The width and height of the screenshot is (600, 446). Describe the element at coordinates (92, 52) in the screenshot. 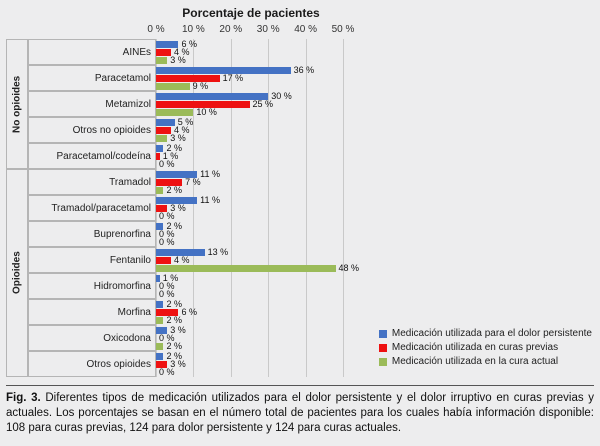

I see `category-label: AINEs` at that location.